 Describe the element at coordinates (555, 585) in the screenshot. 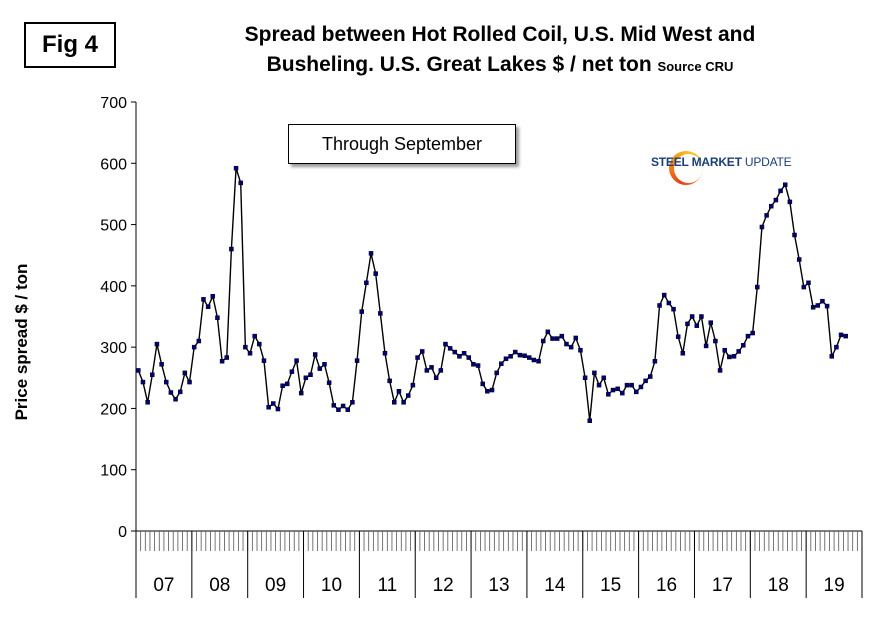

I see `x-year-label: 14` at that location.